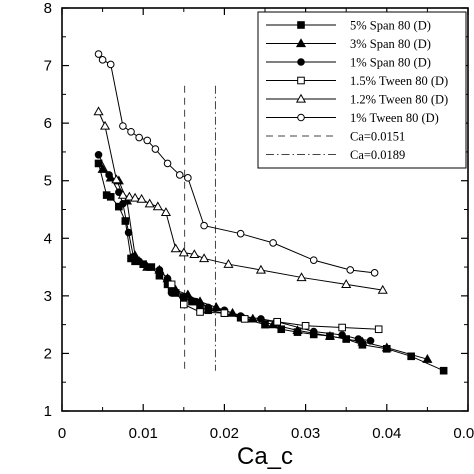 The width and height of the screenshot is (474, 474). Describe the element at coordinates (386, 433) in the screenshot. I see `x-tick-label: 0.04` at that location.